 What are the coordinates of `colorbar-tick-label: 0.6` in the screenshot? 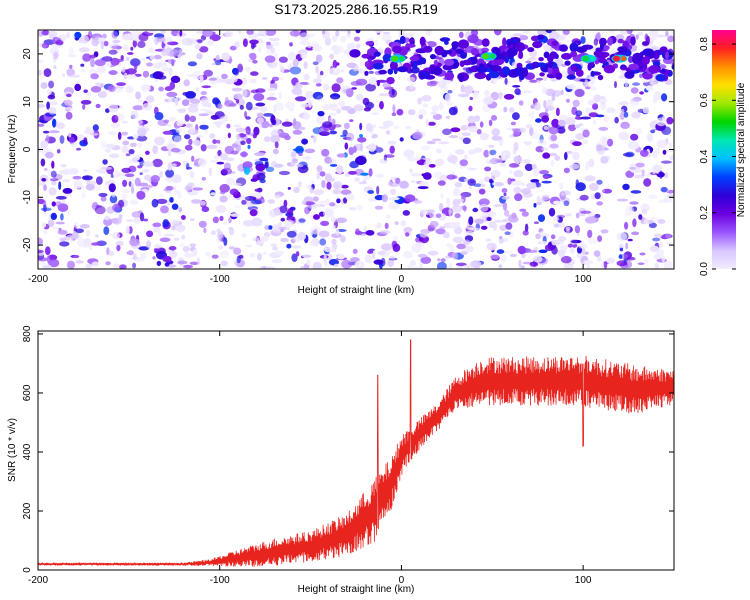 It's located at (704, 100).